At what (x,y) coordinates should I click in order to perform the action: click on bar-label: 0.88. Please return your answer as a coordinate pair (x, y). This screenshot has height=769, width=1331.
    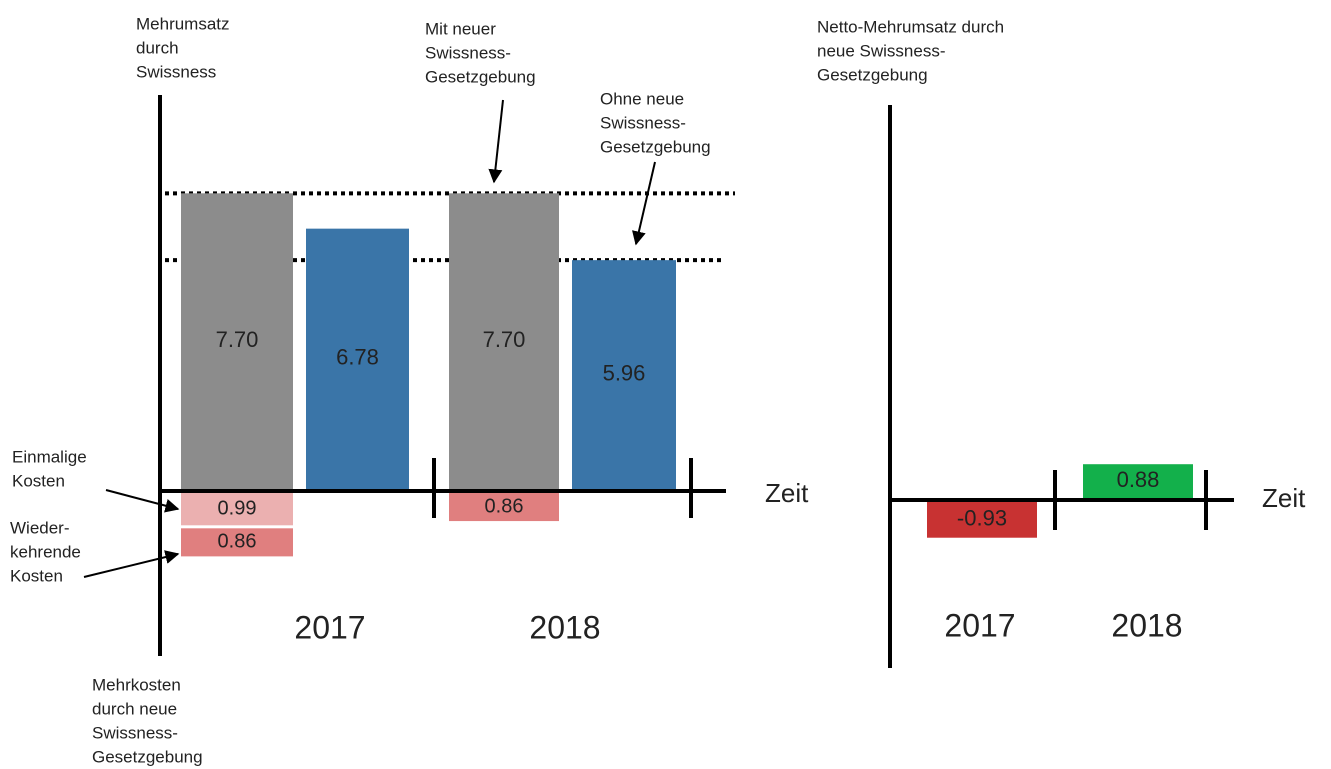
    Looking at the image, I should click on (1138, 479).